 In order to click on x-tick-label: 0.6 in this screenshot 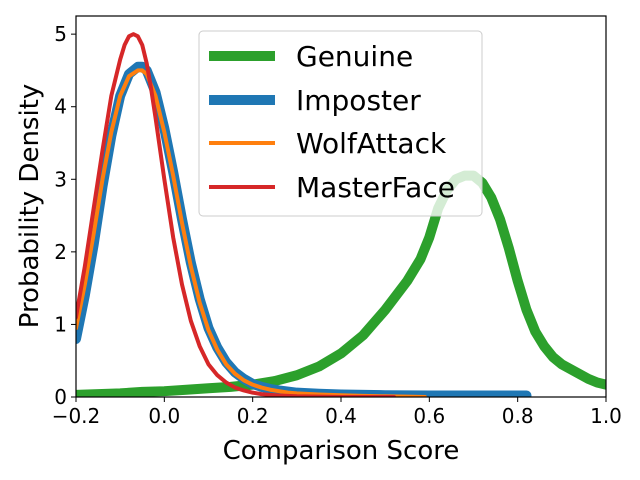, I will do `click(429, 416)`.